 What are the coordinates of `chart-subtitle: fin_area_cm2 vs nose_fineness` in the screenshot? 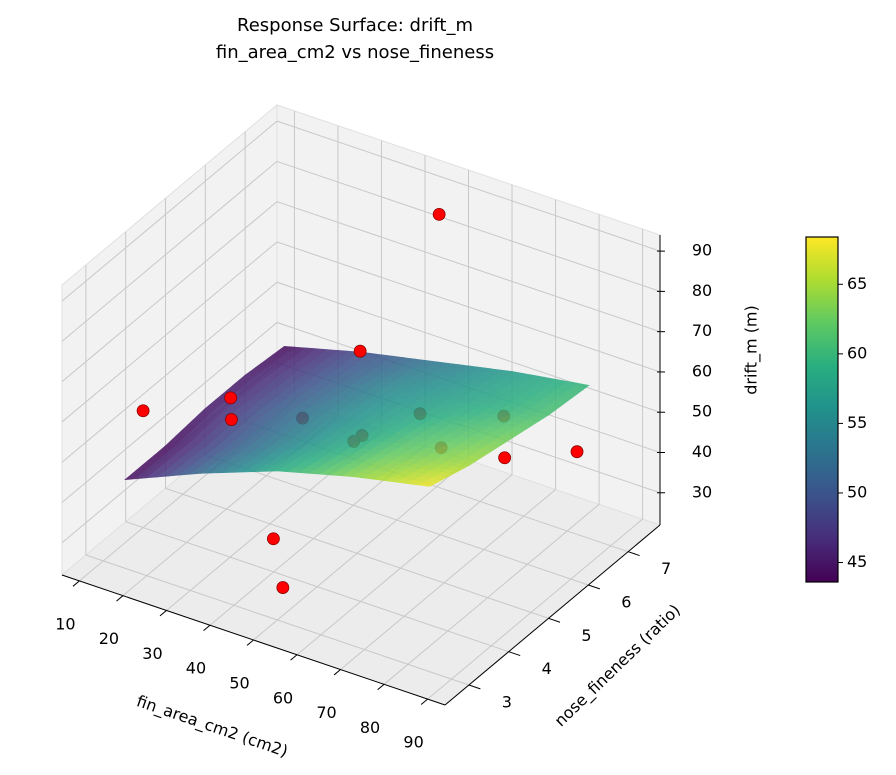 It's located at (355, 52).